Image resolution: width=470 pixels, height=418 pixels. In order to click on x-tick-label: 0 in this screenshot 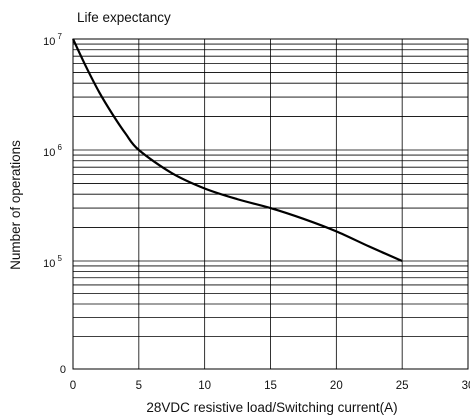, I will do `click(73, 386)`.